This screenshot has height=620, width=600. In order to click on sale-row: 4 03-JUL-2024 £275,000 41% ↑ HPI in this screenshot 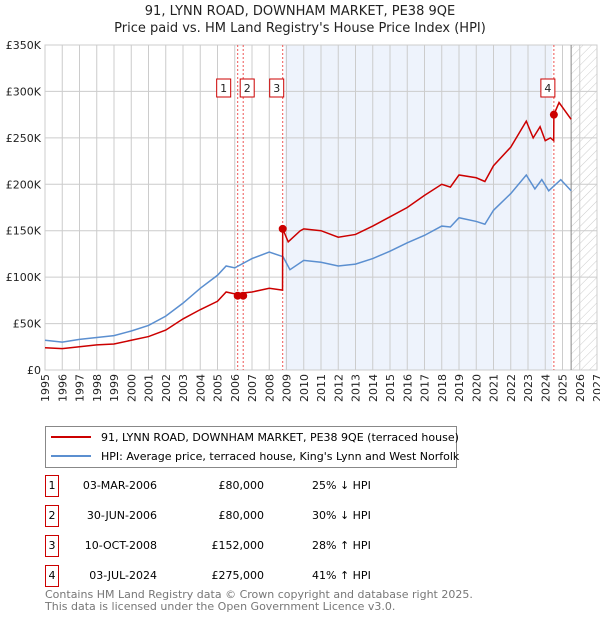, I will do `click(245, 576)`.